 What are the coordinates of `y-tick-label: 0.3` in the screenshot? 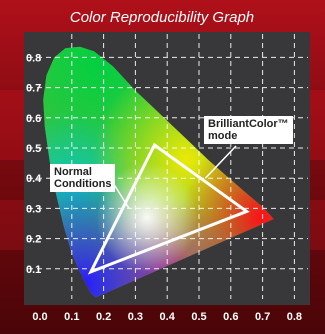 It's located at (33, 209).